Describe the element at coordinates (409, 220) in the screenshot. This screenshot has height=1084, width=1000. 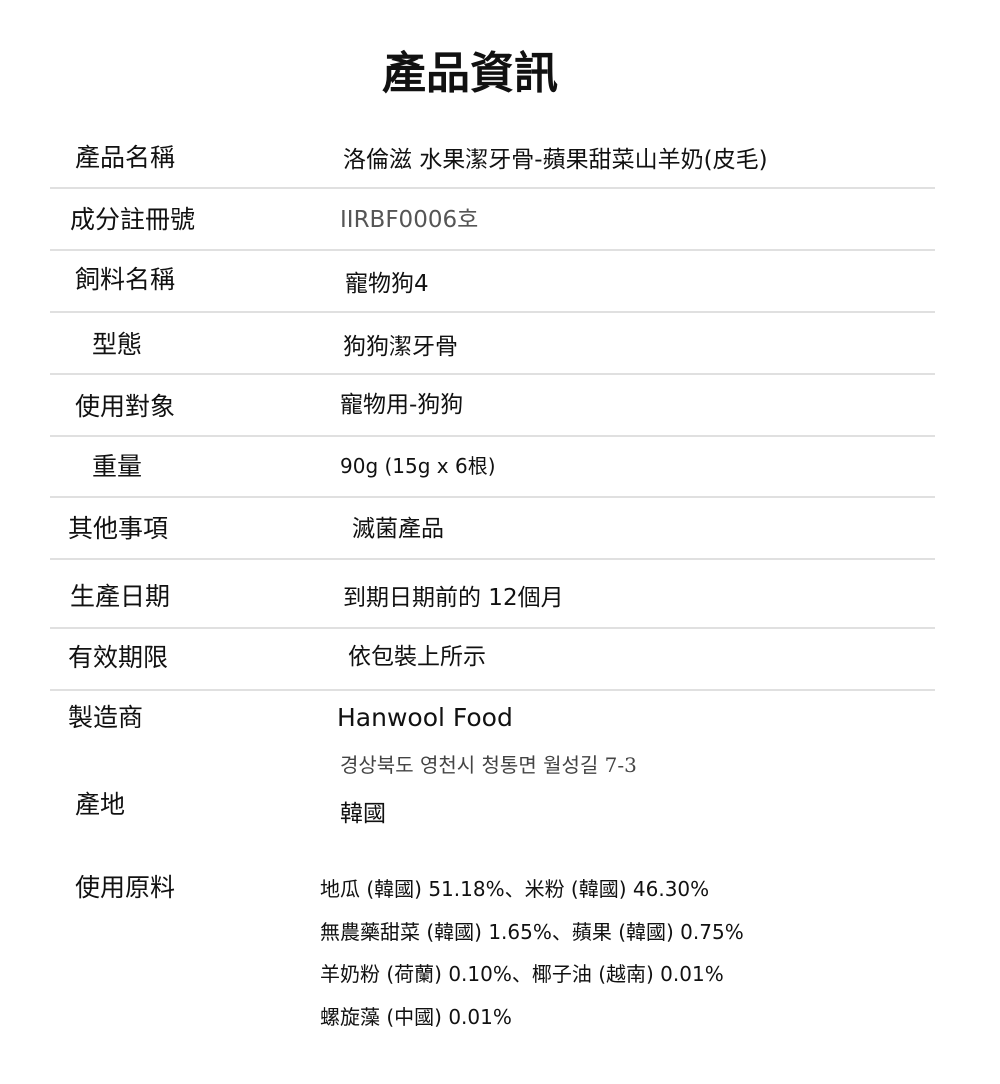
I see `value-registration-number: IIRBF0006호` at that location.